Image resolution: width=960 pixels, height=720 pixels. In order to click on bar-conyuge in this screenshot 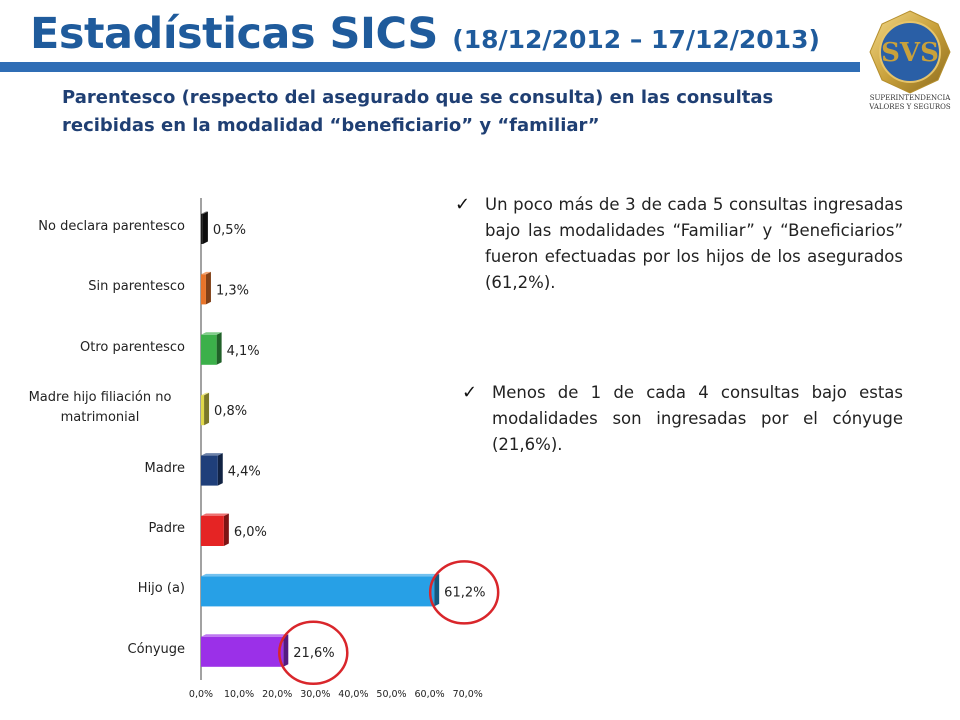, I will do `click(245, 650)`.